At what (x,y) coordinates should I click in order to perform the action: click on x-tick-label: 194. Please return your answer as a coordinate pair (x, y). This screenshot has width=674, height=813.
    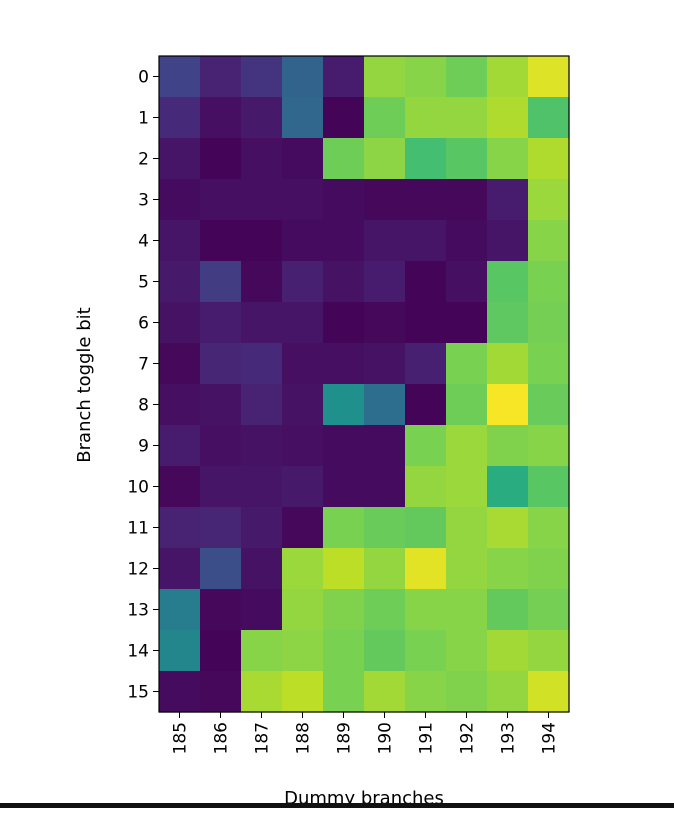
    Looking at the image, I should click on (550, 738).